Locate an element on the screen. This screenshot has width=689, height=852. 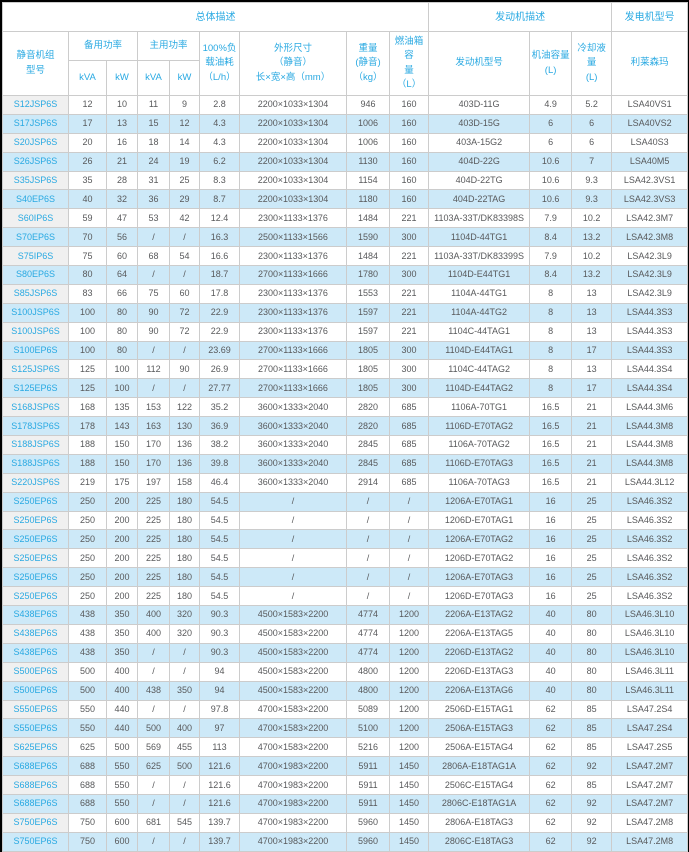
cell-engine-model: 2206D-E13TAG3 is located at coordinates (479, 671).